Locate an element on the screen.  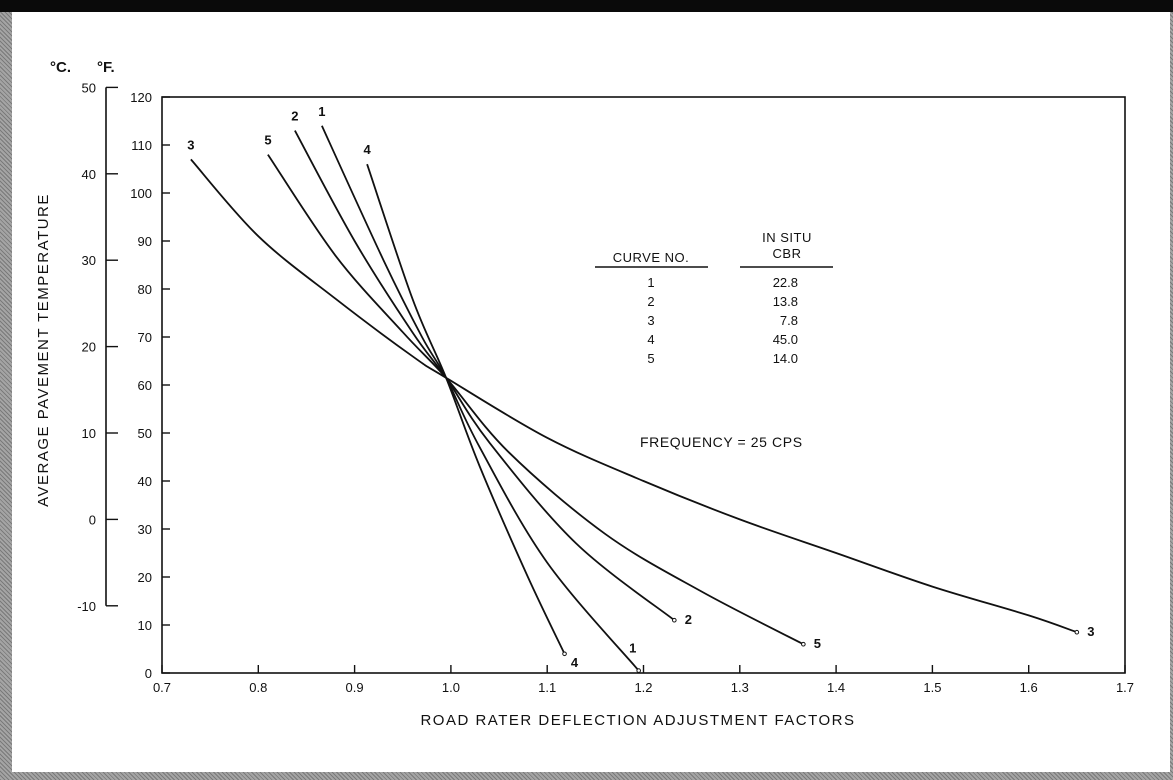
table-header-curve-no: CURVE NO. is located at coordinates (651, 257).